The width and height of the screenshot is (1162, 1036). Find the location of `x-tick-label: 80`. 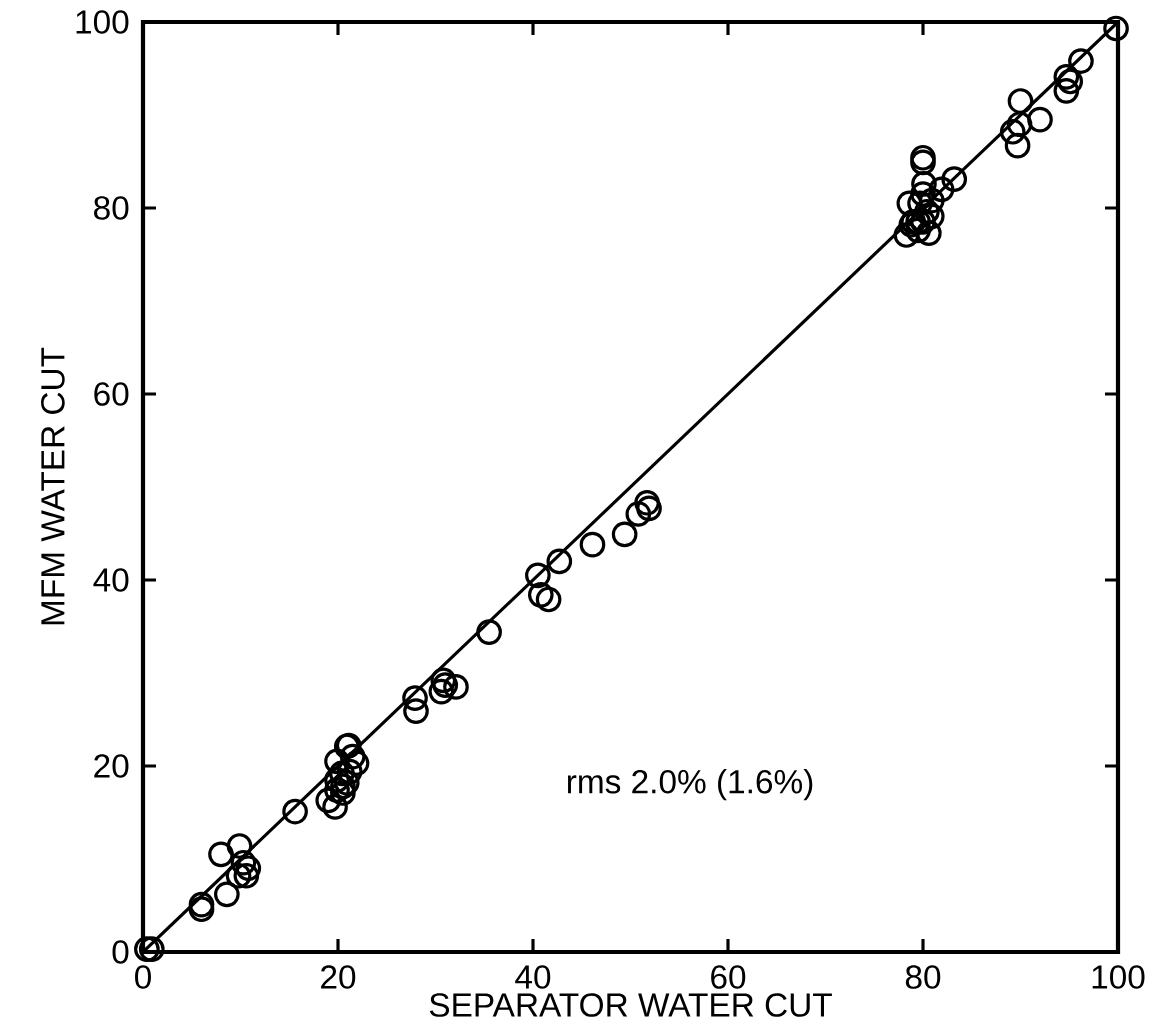

x-tick-label: 80 is located at coordinates (923, 977).